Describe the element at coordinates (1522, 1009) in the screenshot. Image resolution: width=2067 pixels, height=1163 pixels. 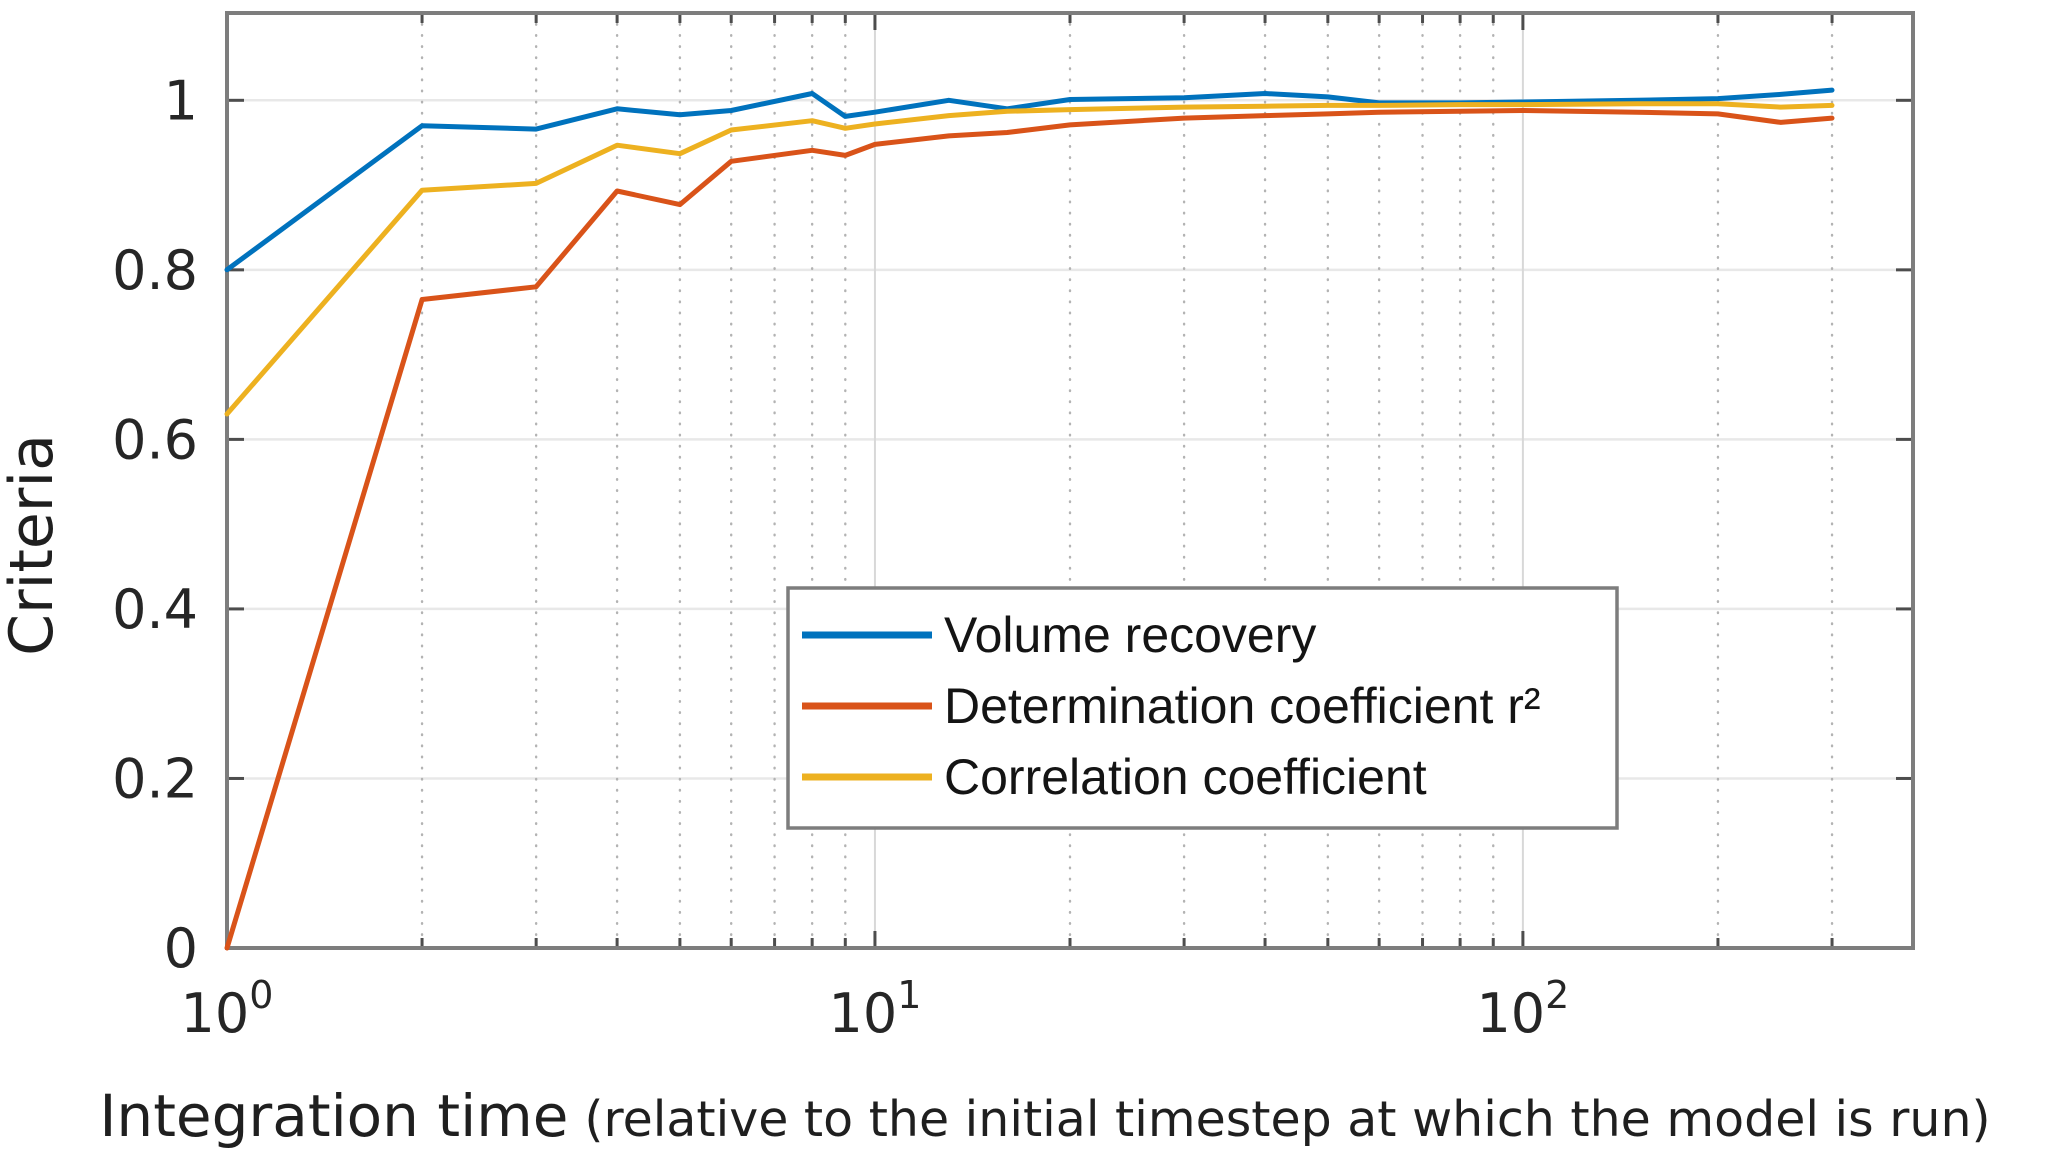
I see `x-tick-label: 10²` at that location.